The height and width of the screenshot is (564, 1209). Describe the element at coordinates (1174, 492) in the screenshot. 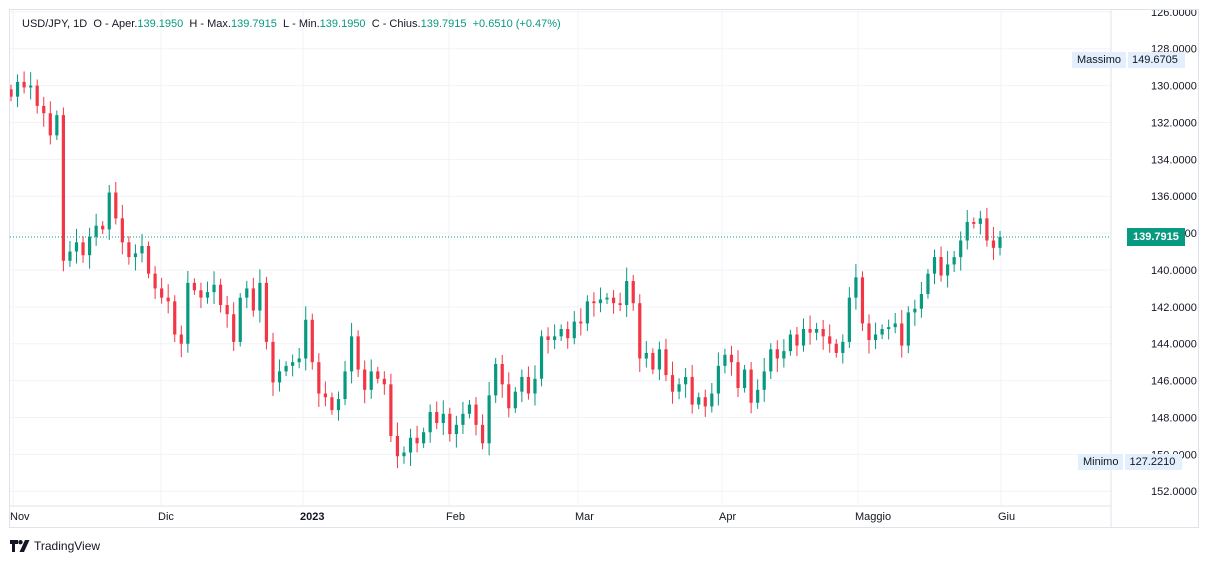

I see `price-tick-label: 152.0000` at that location.